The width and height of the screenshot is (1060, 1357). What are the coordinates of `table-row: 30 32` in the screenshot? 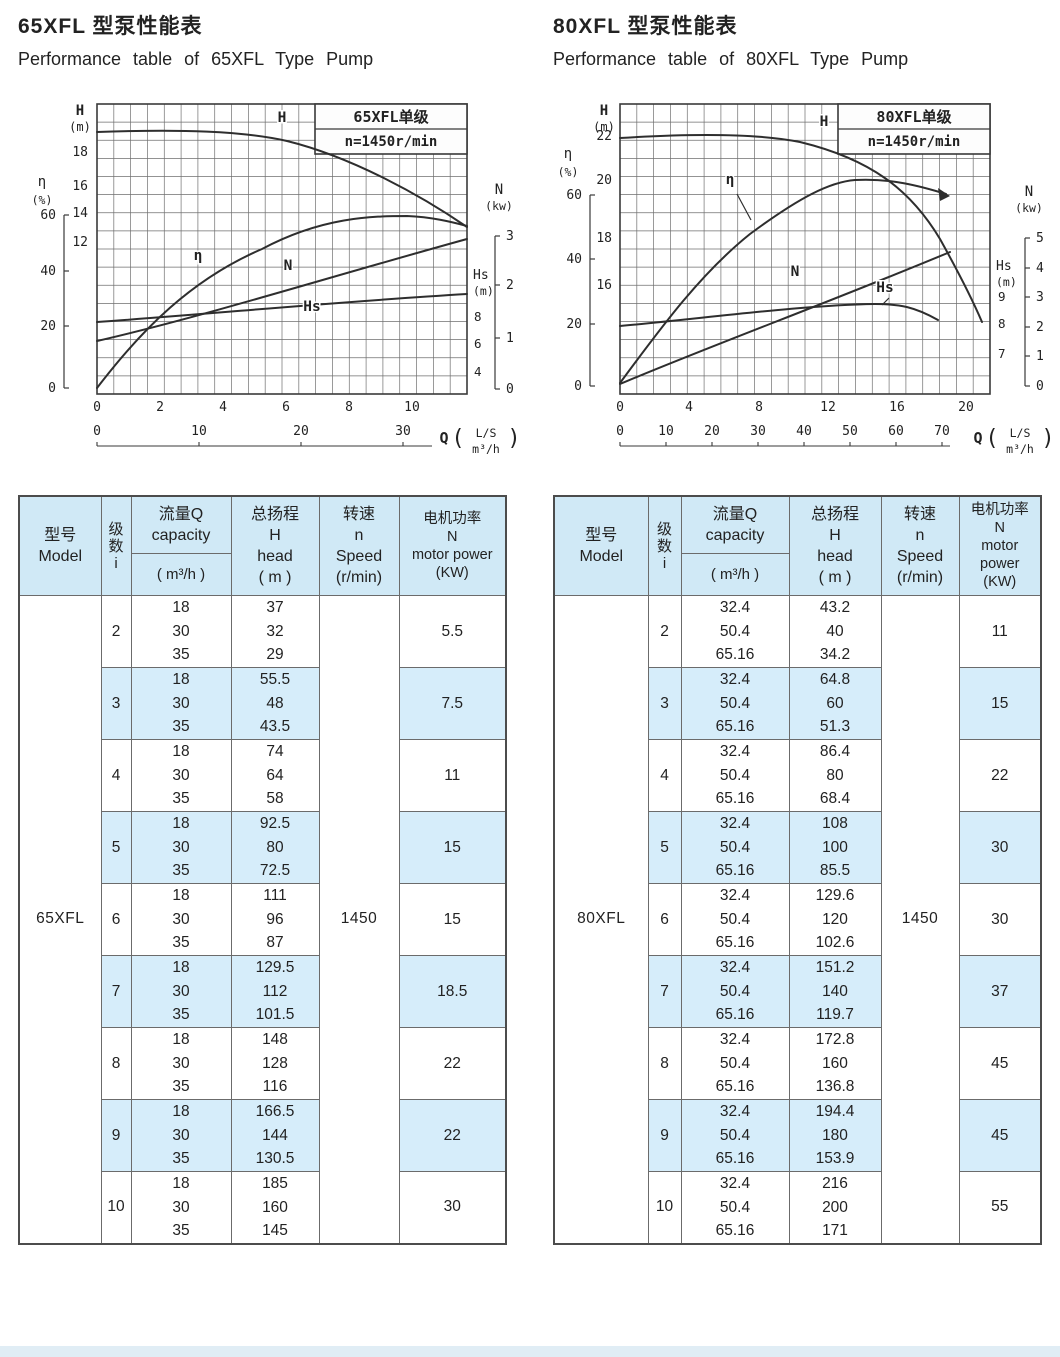 It's located at (262, 631).